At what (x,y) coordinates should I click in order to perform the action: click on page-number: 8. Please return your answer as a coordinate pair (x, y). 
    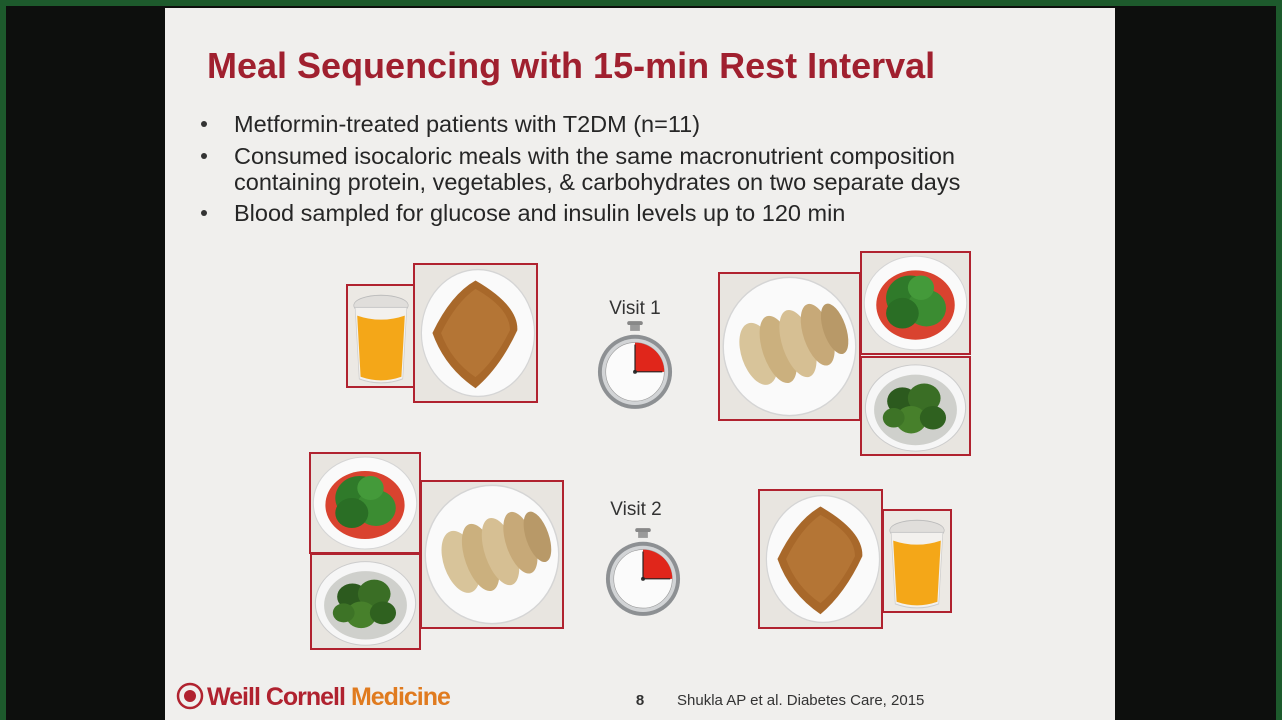
    Looking at the image, I should click on (640, 700).